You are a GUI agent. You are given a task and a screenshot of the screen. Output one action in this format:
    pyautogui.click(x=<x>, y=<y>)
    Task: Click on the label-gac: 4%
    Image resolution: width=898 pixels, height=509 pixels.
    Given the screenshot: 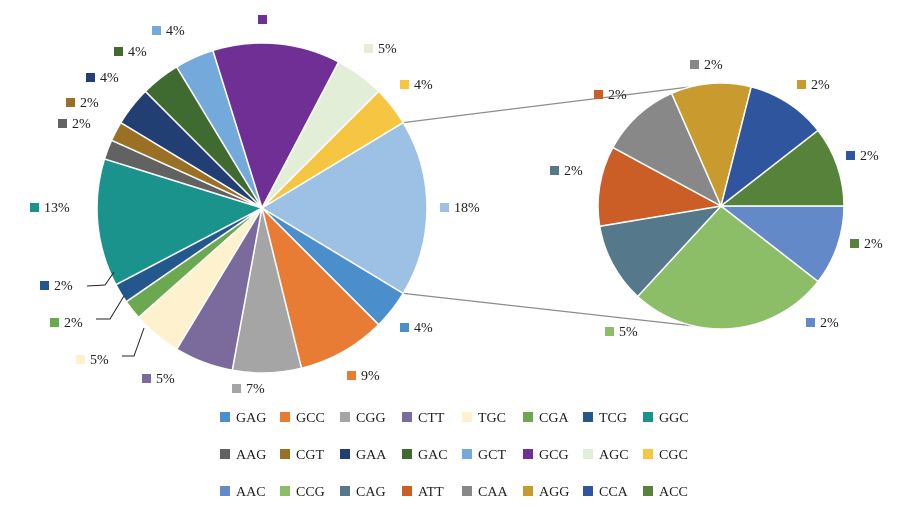 What is the action you would take?
    pyautogui.click(x=130, y=52)
    